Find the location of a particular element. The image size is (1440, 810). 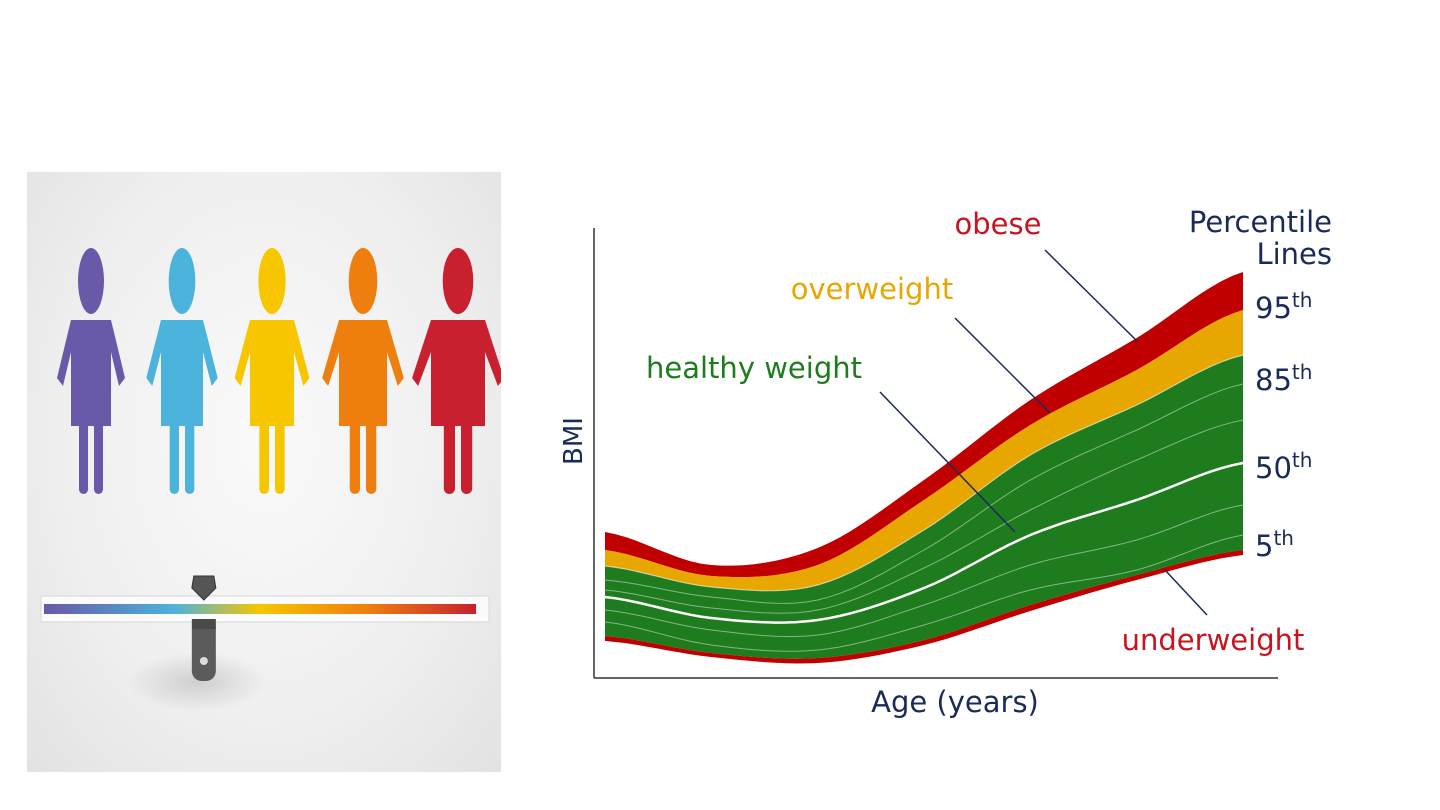

healthy-weight-label: healthy weight is located at coordinates (754, 368).